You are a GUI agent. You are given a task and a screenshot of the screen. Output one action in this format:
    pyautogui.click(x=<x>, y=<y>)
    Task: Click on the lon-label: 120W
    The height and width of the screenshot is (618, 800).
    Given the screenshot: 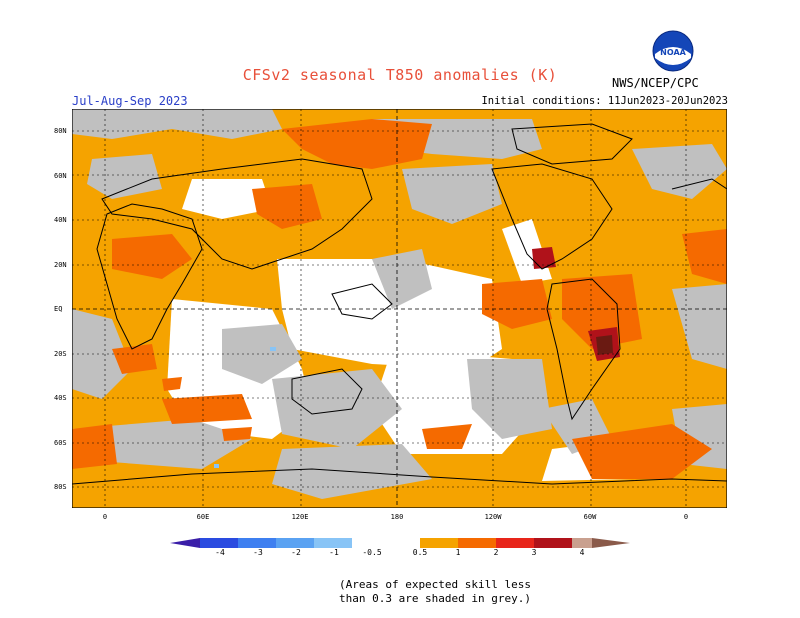 What is the action you would take?
    pyautogui.click(x=493, y=517)
    